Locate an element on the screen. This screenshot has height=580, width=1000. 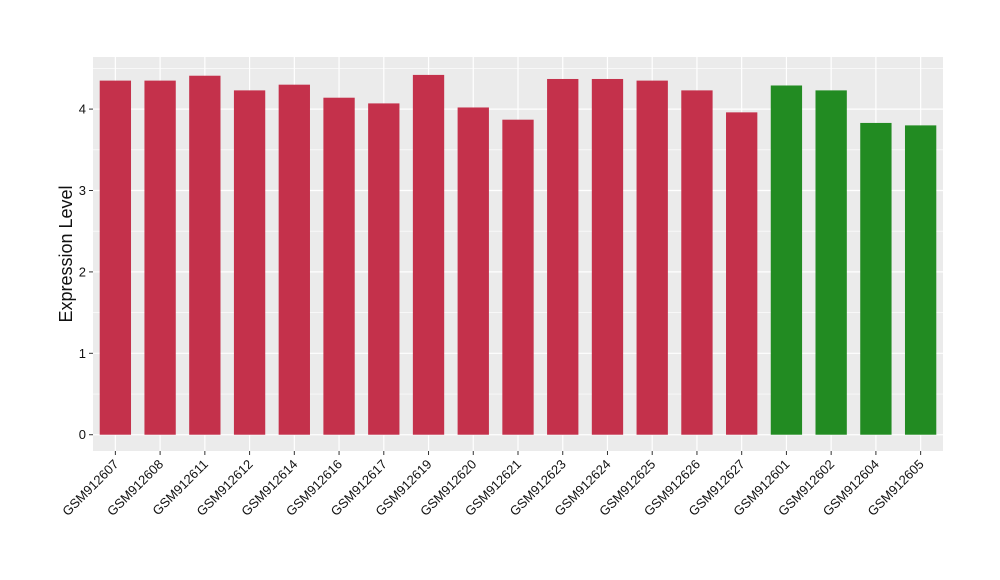
y-tick-label: 4 is located at coordinates (82, 109).